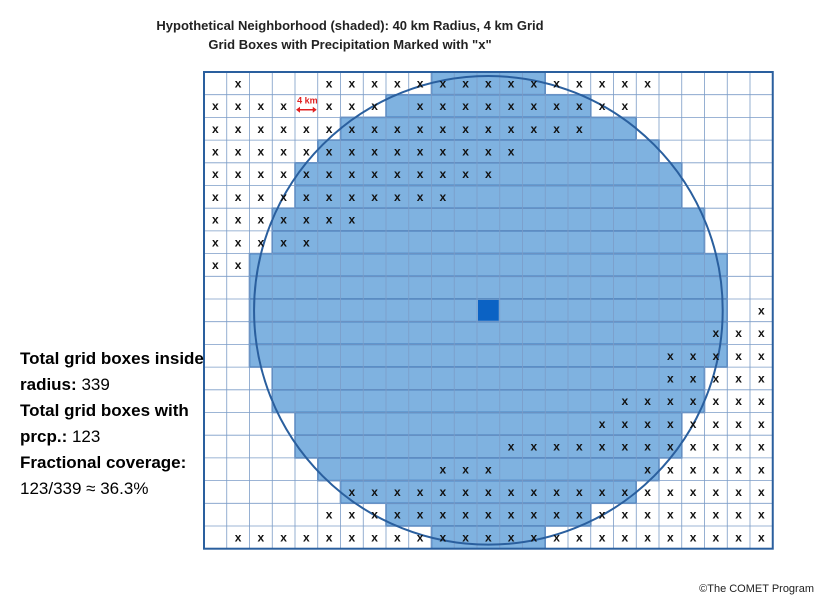 Image resolution: width=820 pixels, height=600 pixels. What do you see at coordinates (95, 384) in the screenshot?
I see `total-boxes-value: 339` at bounding box center [95, 384].